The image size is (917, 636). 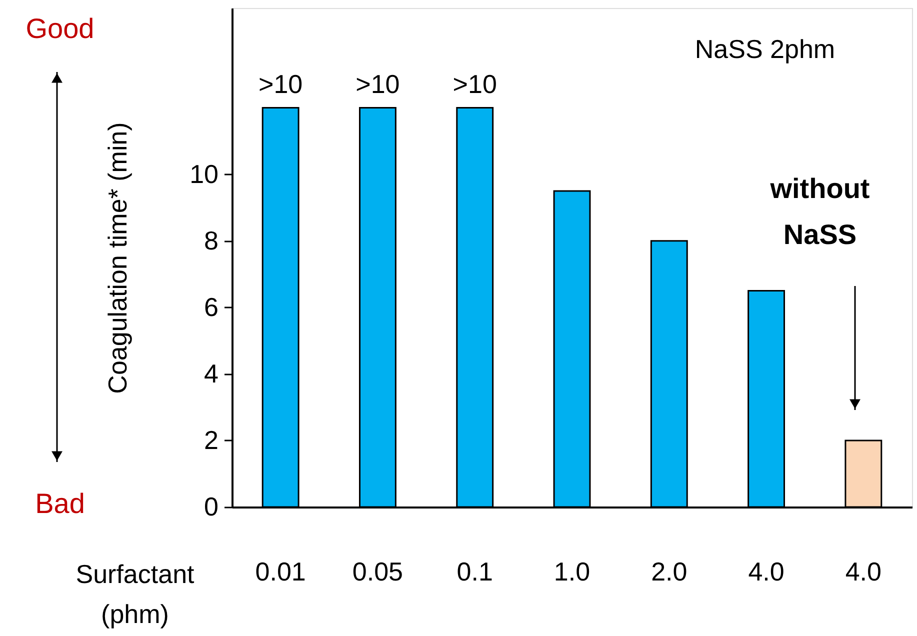 I want to click on annotation: without NaSS, so click(x=819, y=211).